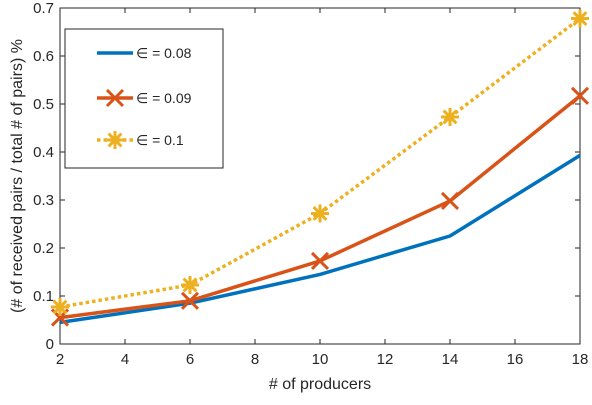  What do you see at coordinates (320, 359) in the screenshot?
I see `x-tick-label: 10` at bounding box center [320, 359].